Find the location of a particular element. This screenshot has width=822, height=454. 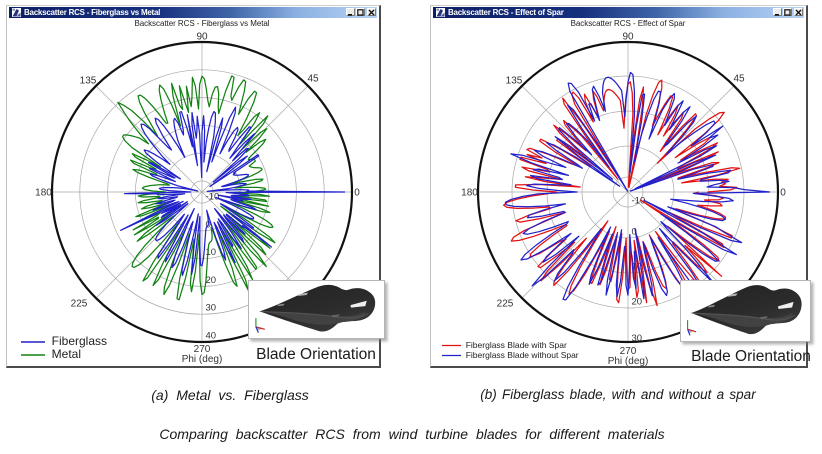

svg-text: 40 is located at coordinates (211, 336).